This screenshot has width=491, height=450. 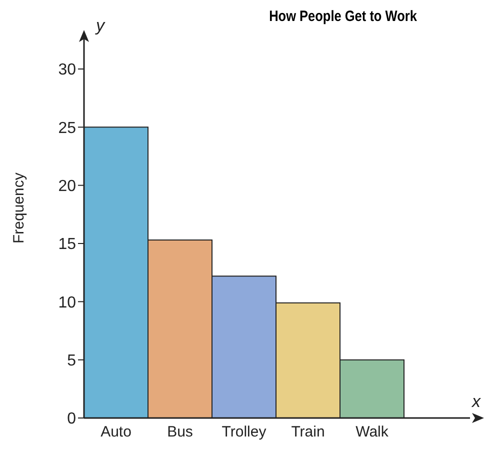 I want to click on x-tick-label: Bus, so click(x=180, y=432).